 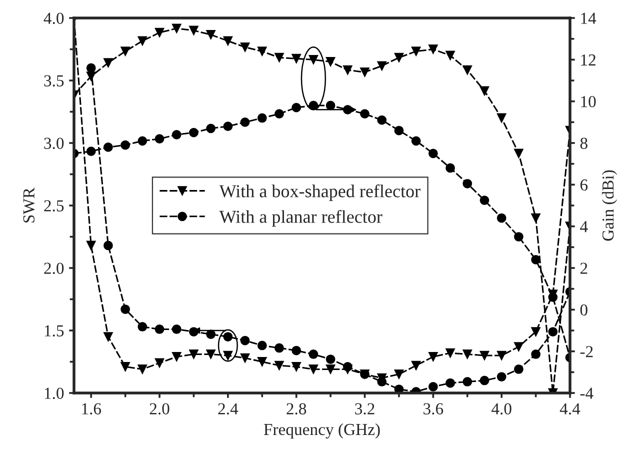 I want to click on y2-tick-label: 12, so click(x=588, y=60).